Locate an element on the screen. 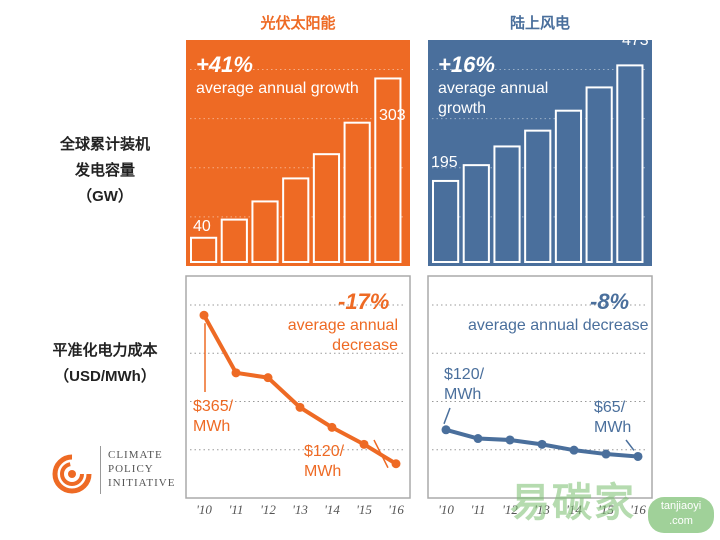 This screenshot has width=720, height=540. wind-first-value-label: 195 is located at coordinates (444, 162).